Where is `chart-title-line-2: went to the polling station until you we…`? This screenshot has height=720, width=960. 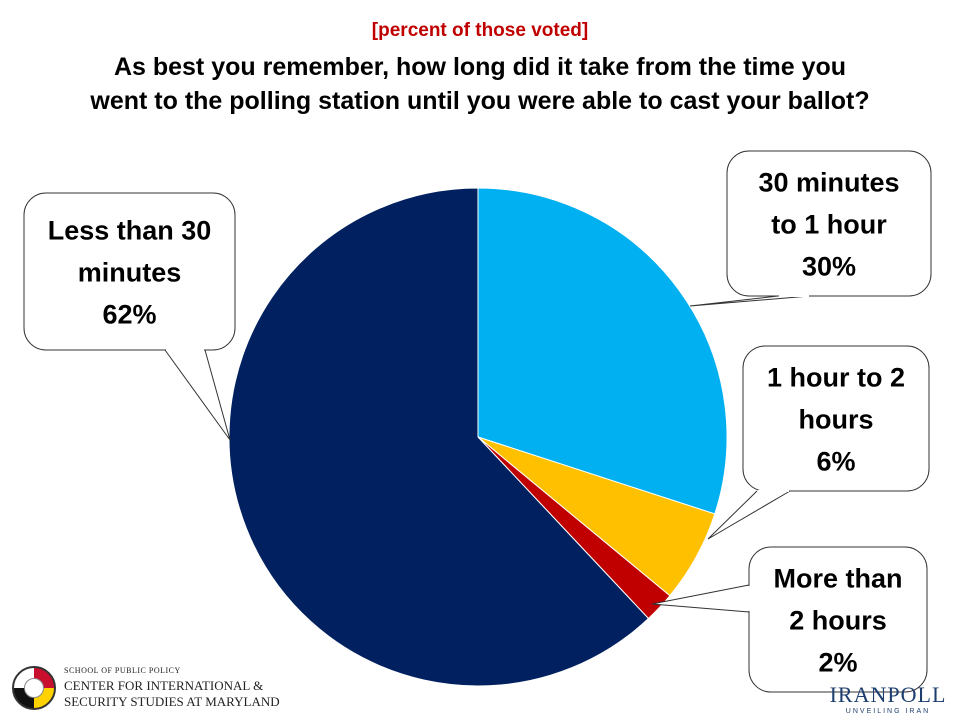
chart-title-line-2: went to the polling station until you we… is located at coordinates (480, 101).